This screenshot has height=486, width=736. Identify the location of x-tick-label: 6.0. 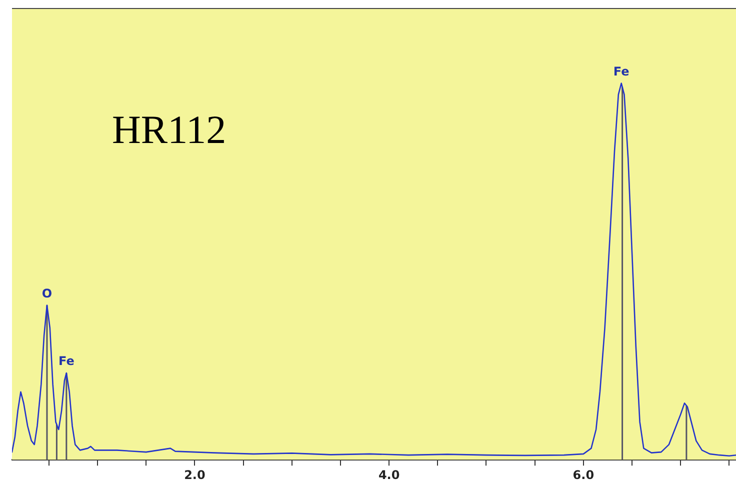
(583, 475).